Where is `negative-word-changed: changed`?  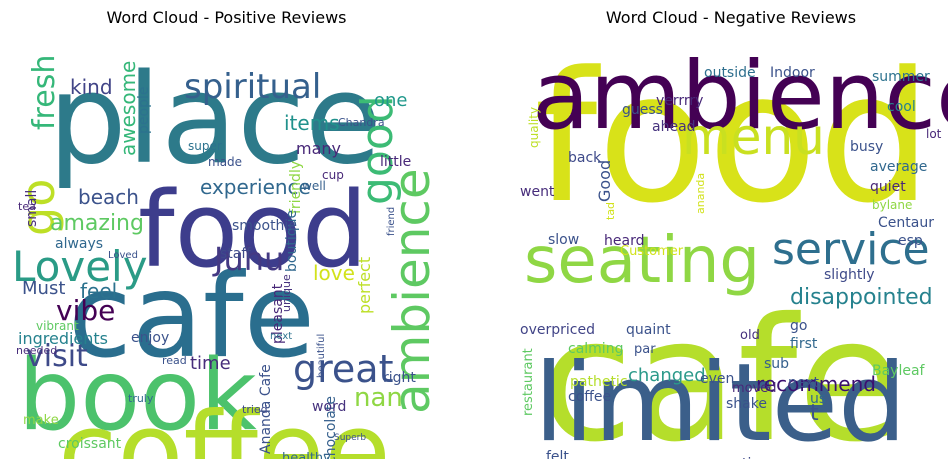 negative-word-changed: changed is located at coordinates (667, 375).